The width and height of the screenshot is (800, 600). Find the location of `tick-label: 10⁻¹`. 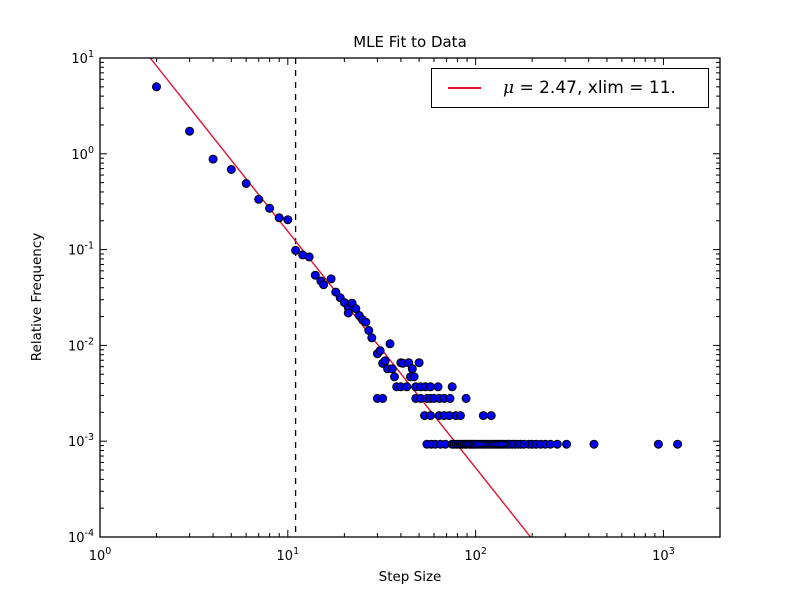

tick-label: 10⁻¹ is located at coordinates (81, 250).